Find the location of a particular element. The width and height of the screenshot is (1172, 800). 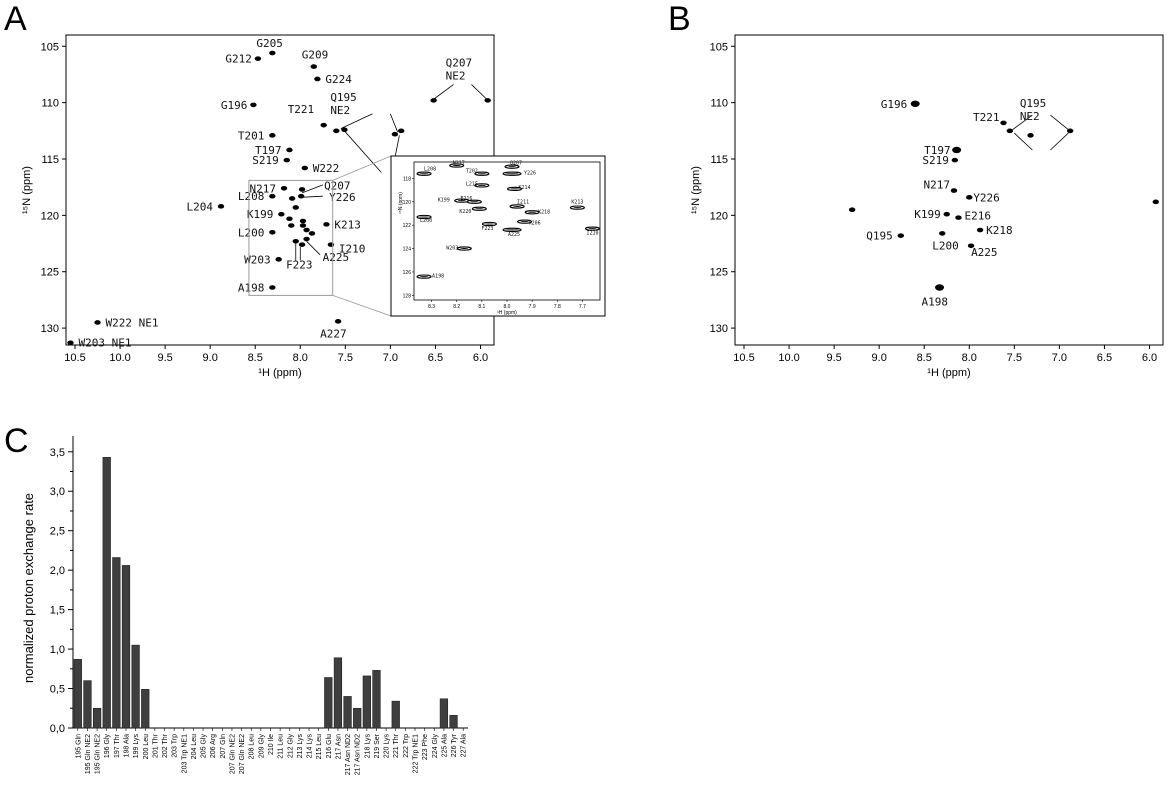

x-tick-label: 197 Thr is located at coordinates (117, 745).